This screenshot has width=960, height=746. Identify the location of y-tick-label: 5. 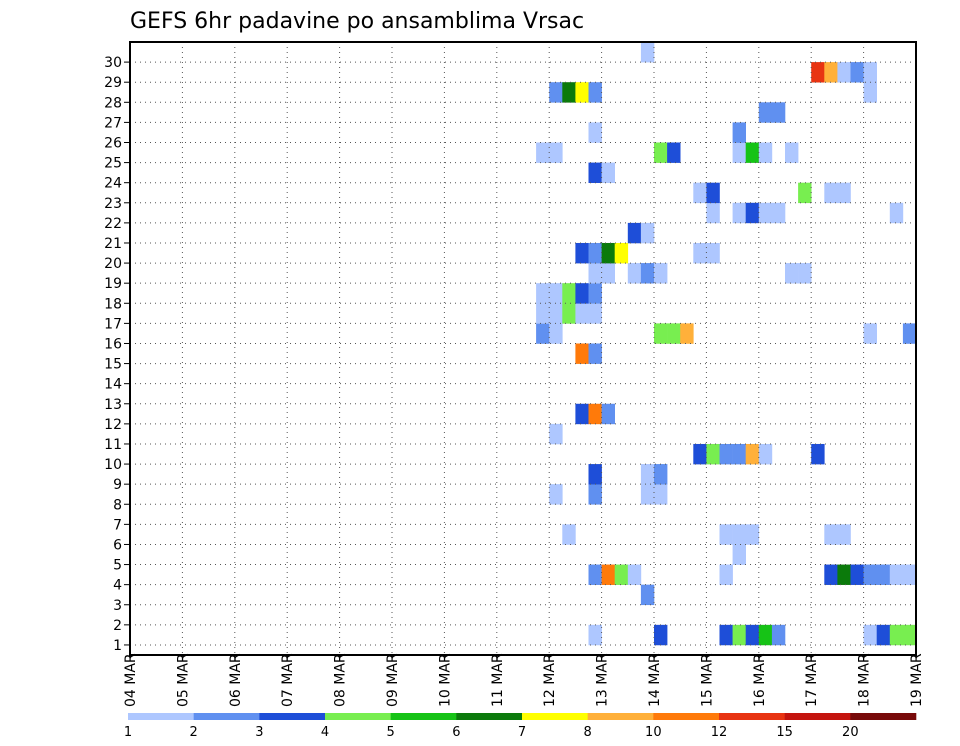
(117, 566).